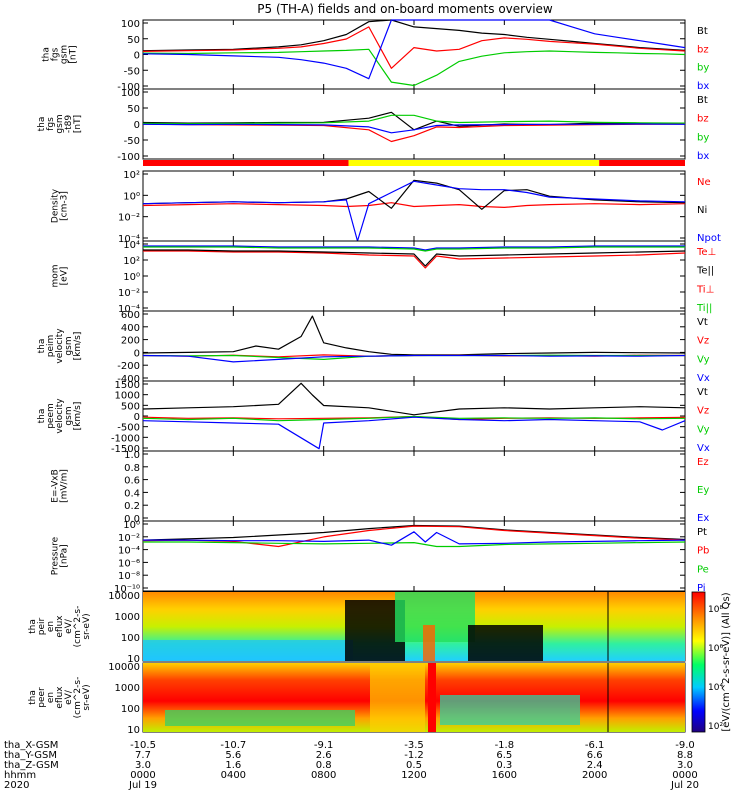 The image size is (750, 800). I want to click on y-tick-label: 500, so click(130, 406).